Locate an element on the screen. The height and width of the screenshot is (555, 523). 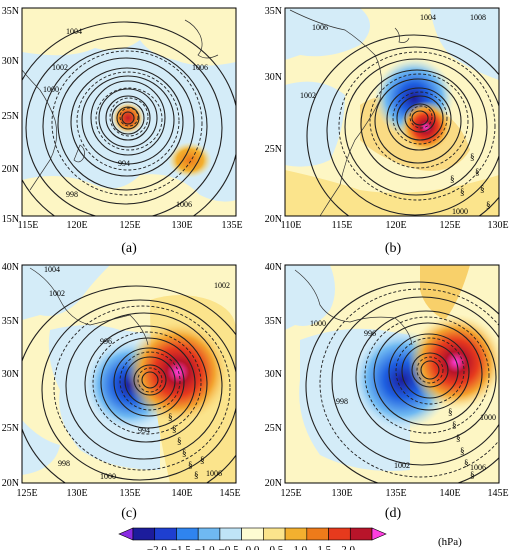
panel-d-lon-tick: 130E is located at coordinates (341, 493).